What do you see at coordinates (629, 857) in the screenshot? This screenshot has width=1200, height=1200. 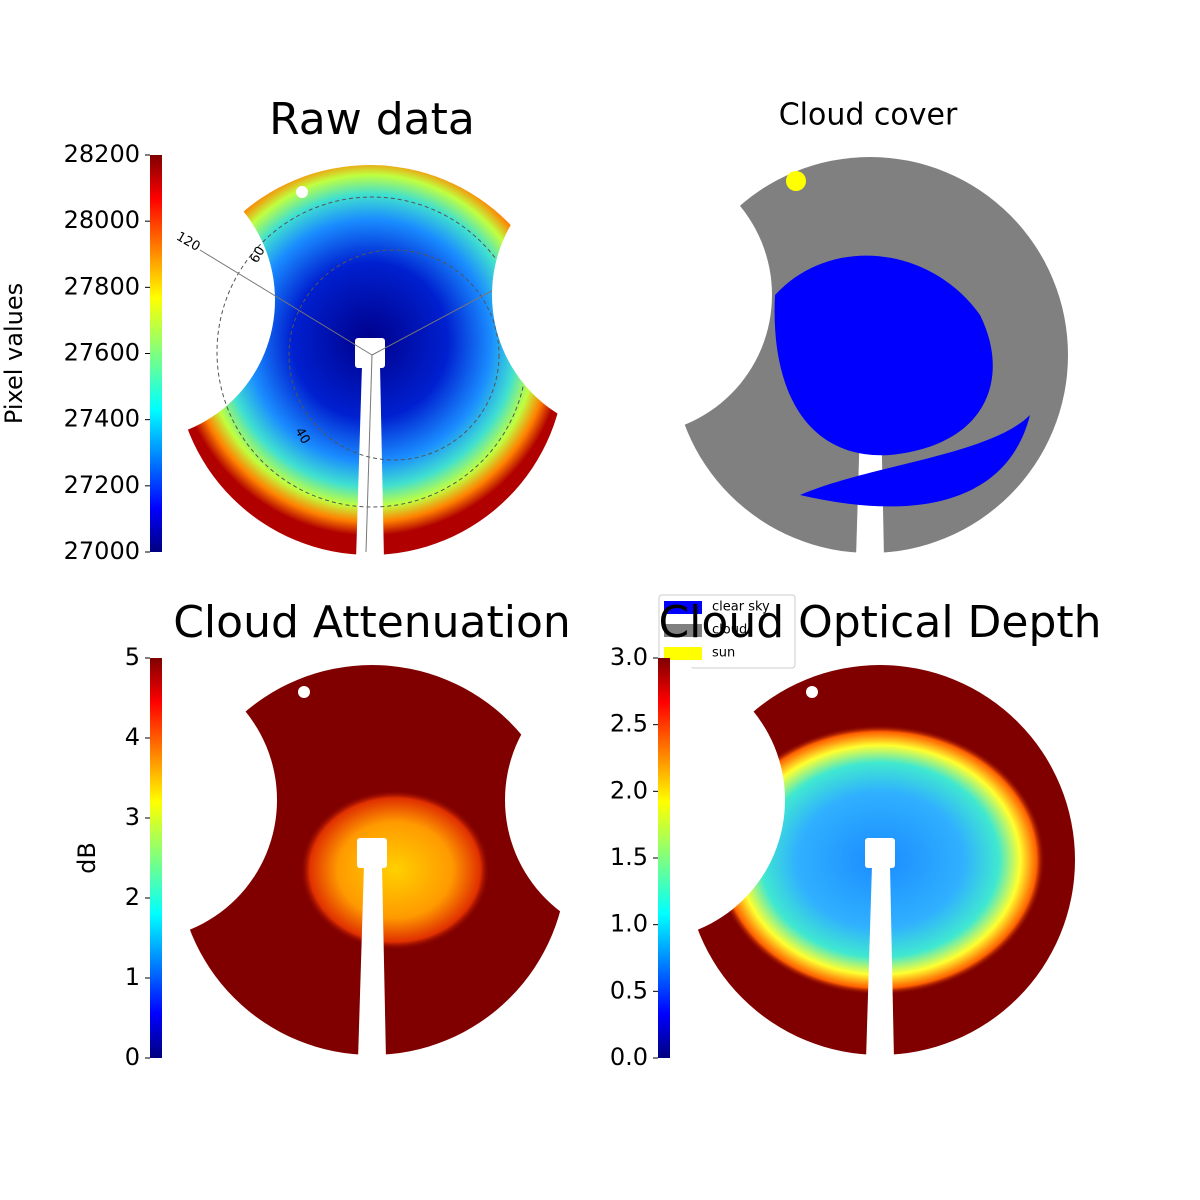 I see `colorbar-tick-label: 1.5` at bounding box center [629, 857].